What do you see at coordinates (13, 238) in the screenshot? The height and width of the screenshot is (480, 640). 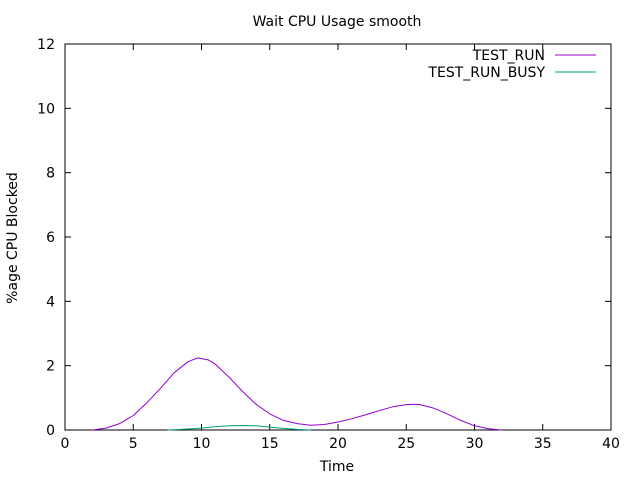 I see `y-axis-label: %age CPU Blocked` at bounding box center [13, 238].